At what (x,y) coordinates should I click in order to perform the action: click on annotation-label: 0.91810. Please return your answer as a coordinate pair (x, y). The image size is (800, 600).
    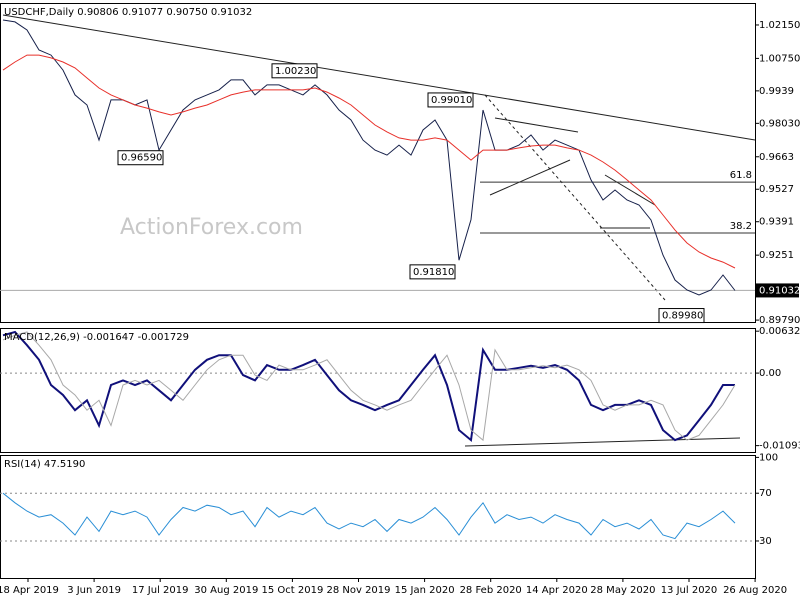
    Looking at the image, I should click on (433, 272).